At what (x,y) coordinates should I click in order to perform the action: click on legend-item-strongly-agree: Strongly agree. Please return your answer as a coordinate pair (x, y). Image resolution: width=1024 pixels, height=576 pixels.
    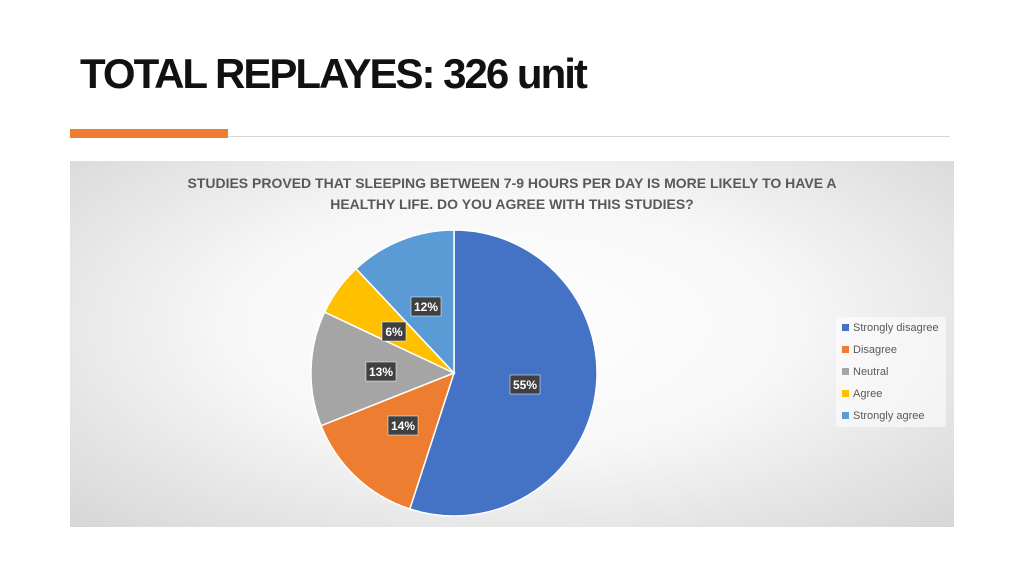
    Looking at the image, I should click on (883, 418).